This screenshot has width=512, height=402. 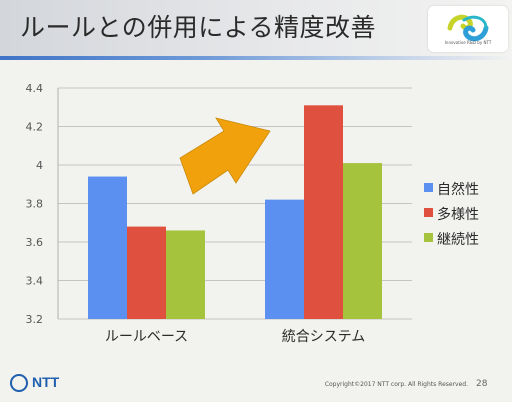 What do you see at coordinates (458, 240) in the screenshot?
I see `legend-label: 継続性` at bounding box center [458, 240].